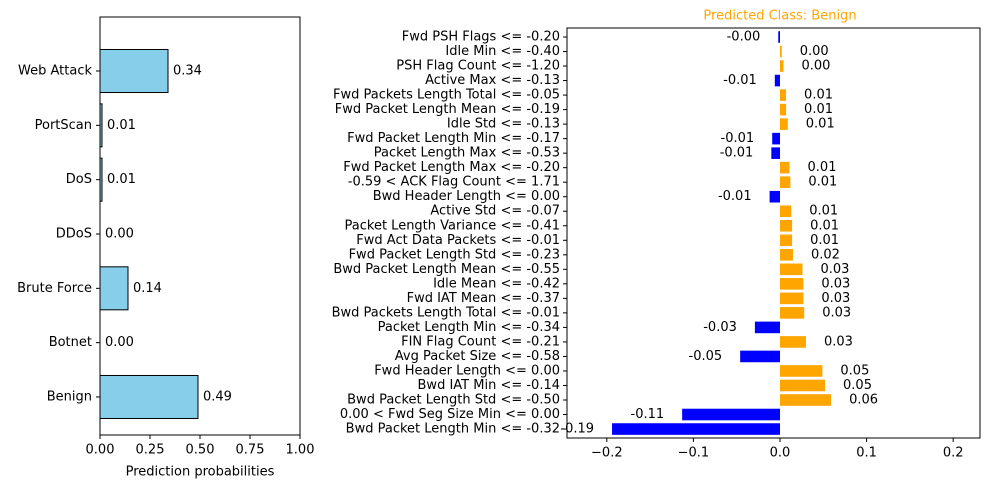 The height and width of the screenshot is (490, 989). What do you see at coordinates (866, 453) in the screenshot?
I see `x-tick-label: 0.1` at bounding box center [866, 453].